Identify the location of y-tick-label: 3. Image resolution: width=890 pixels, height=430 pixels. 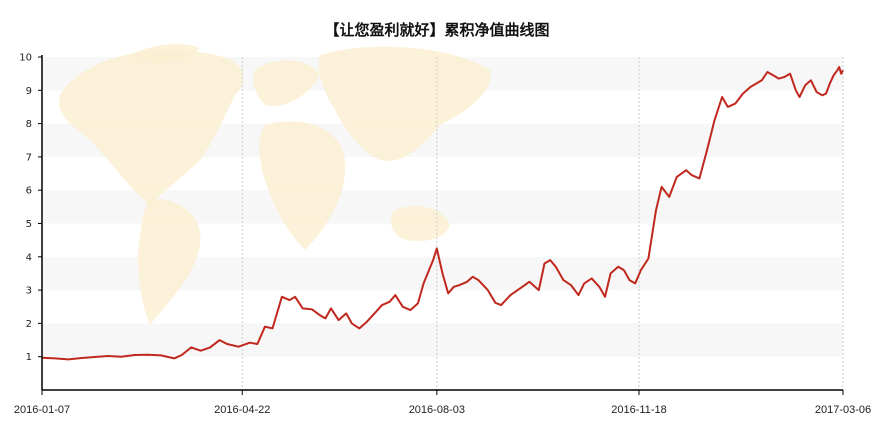
(29, 291).